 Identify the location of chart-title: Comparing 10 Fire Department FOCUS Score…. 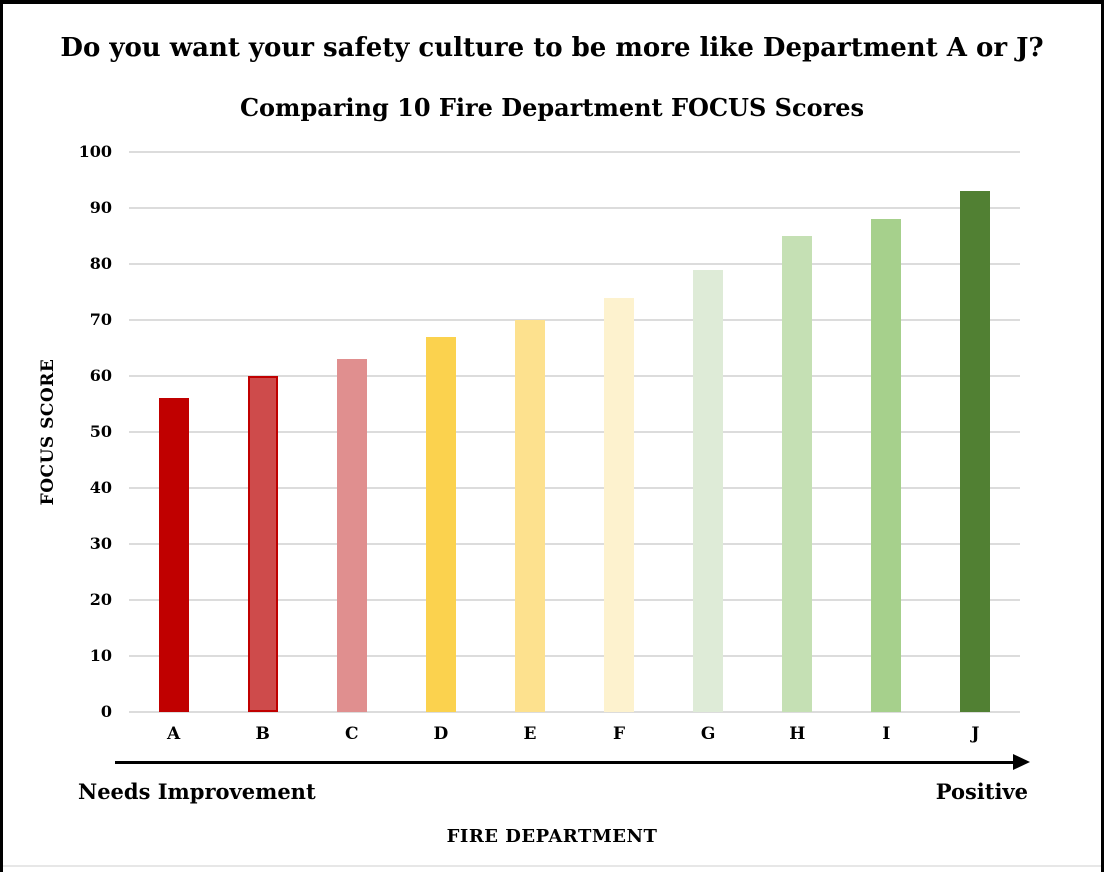
(552, 107).